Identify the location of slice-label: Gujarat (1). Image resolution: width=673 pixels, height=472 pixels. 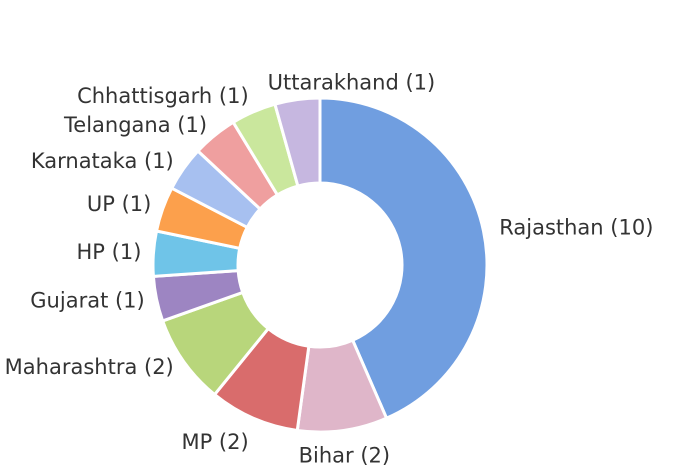
(87, 300).